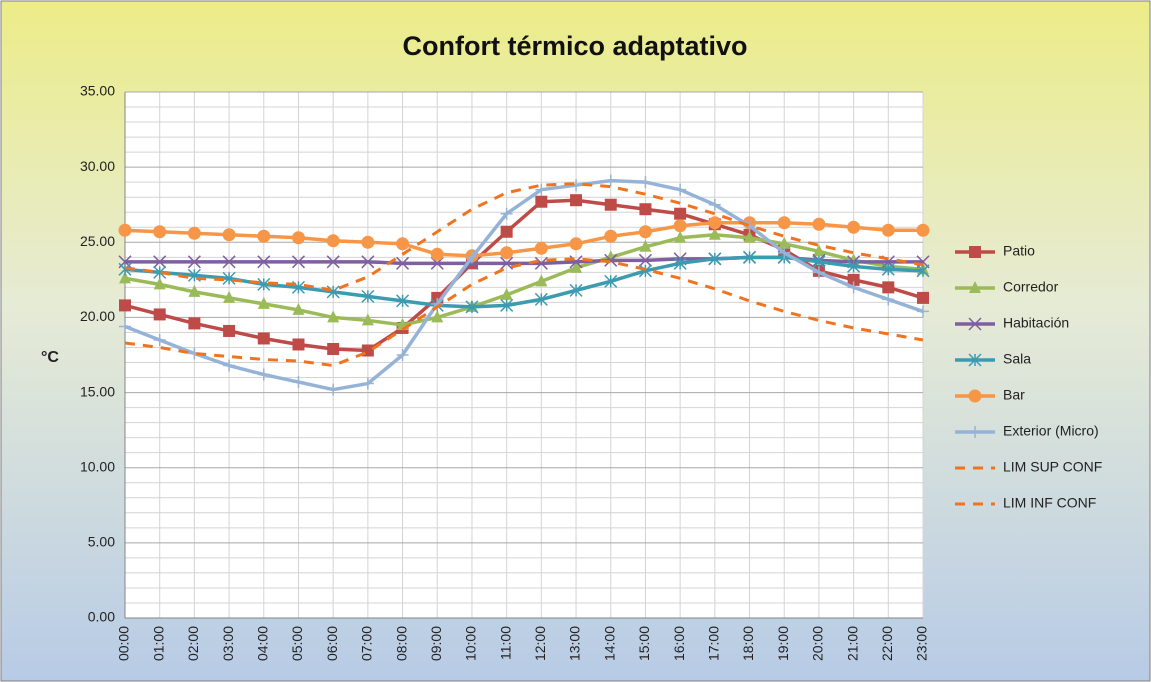 The image size is (1151, 682). What do you see at coordinates (540, 643) in the screenshot?
I see `x-tick-label: 12:00` at bounding box center [540, 643].